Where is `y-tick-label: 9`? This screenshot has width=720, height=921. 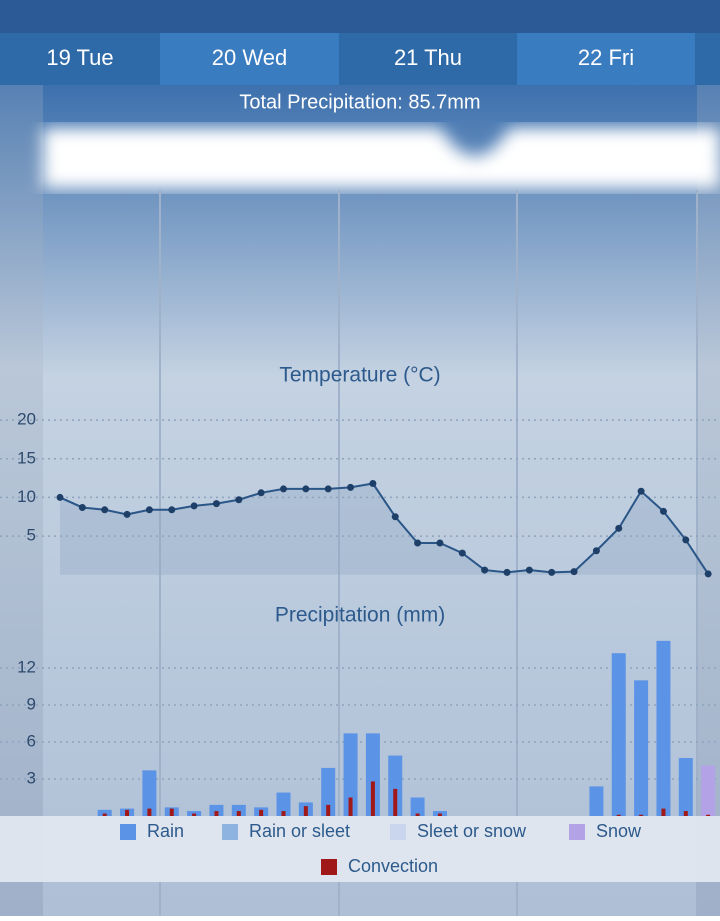
y-tick-label: 9 is located at coordinates (31, 703).